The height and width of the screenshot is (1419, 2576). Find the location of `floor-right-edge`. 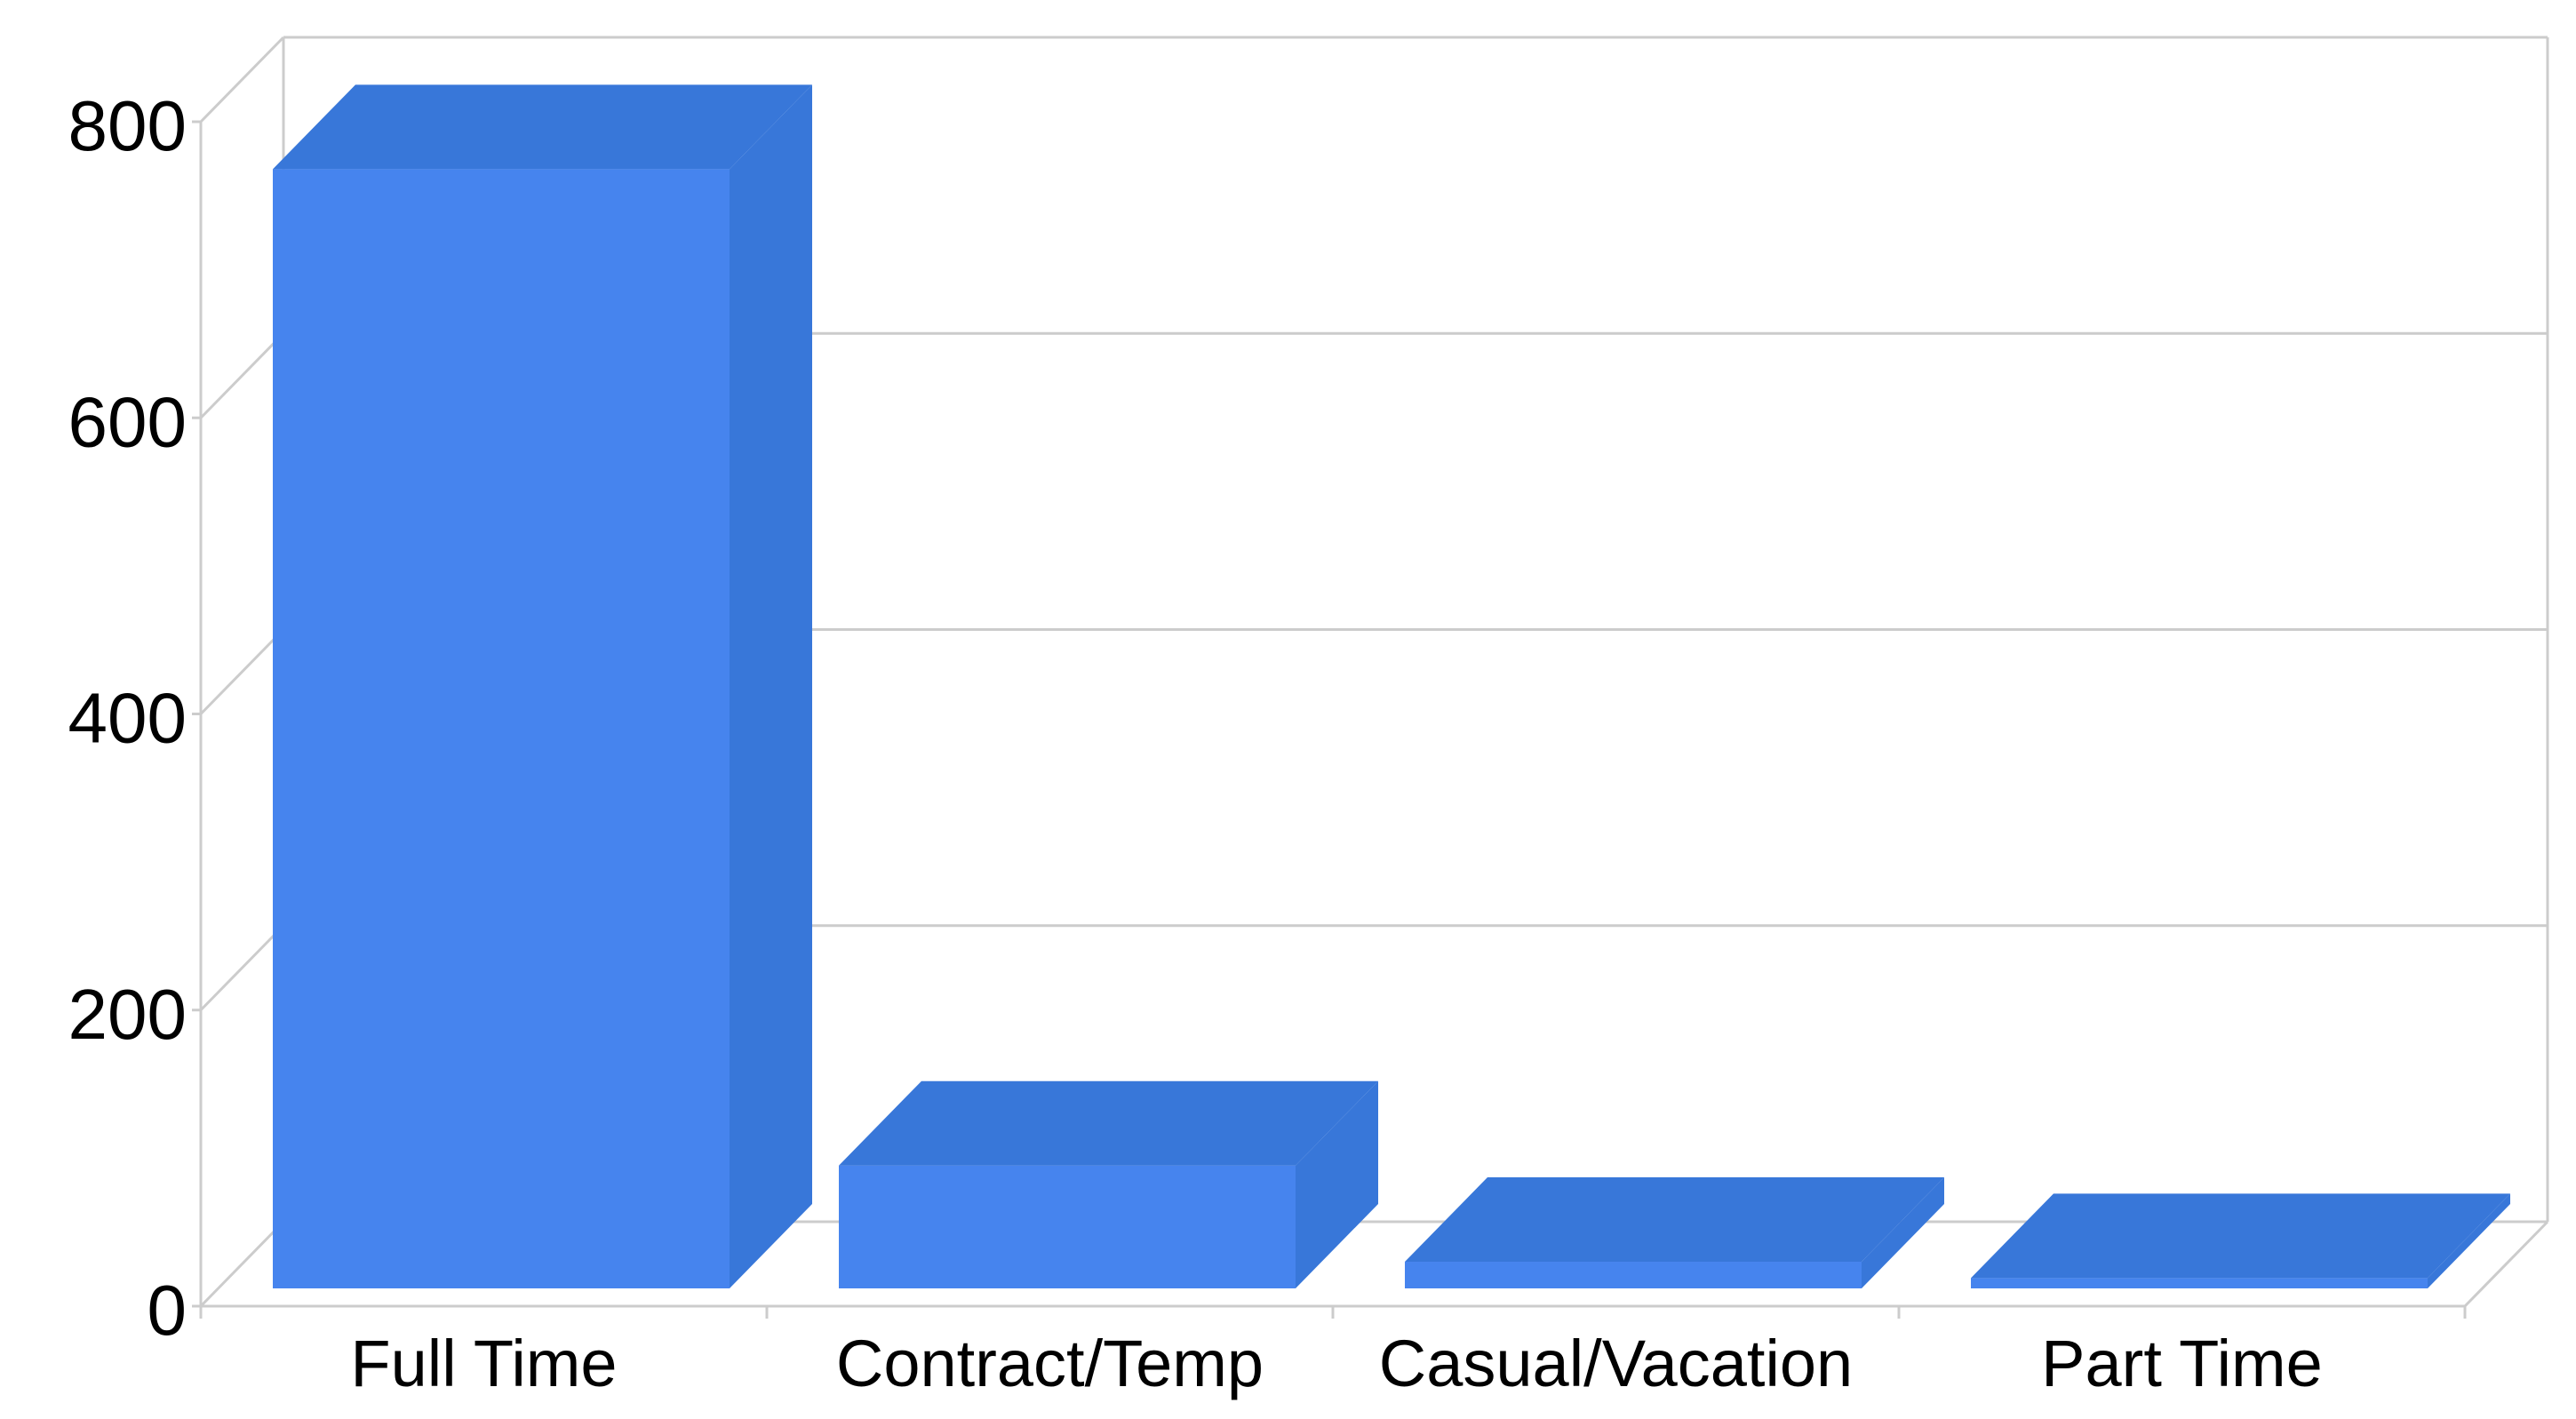

floor-right-edge is located at coordinates (2506, 1264).